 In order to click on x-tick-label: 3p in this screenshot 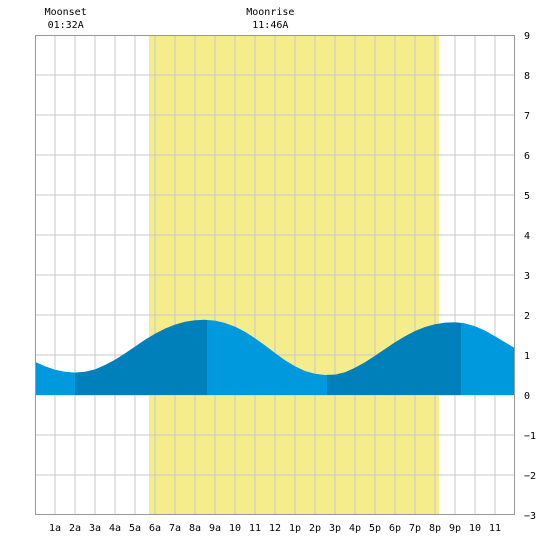, I will do `click(335, 528)`.